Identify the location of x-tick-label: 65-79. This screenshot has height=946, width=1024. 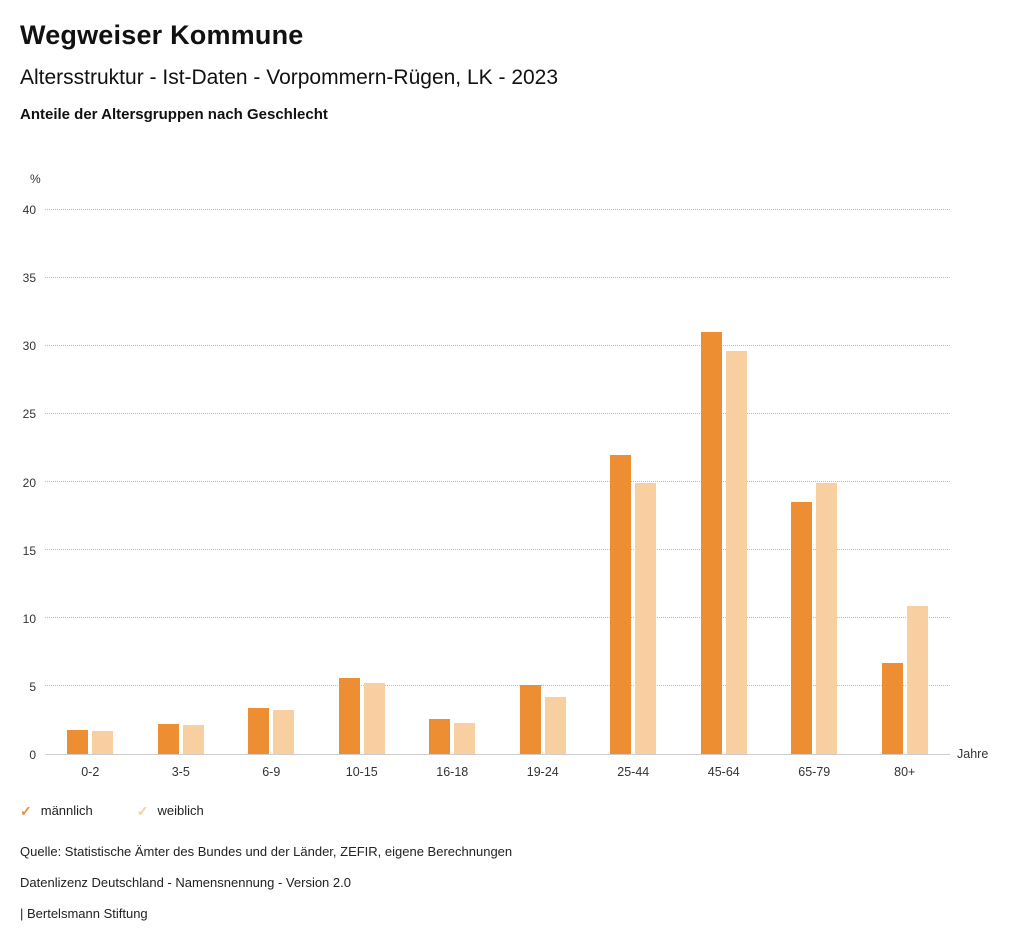
(814, 772).